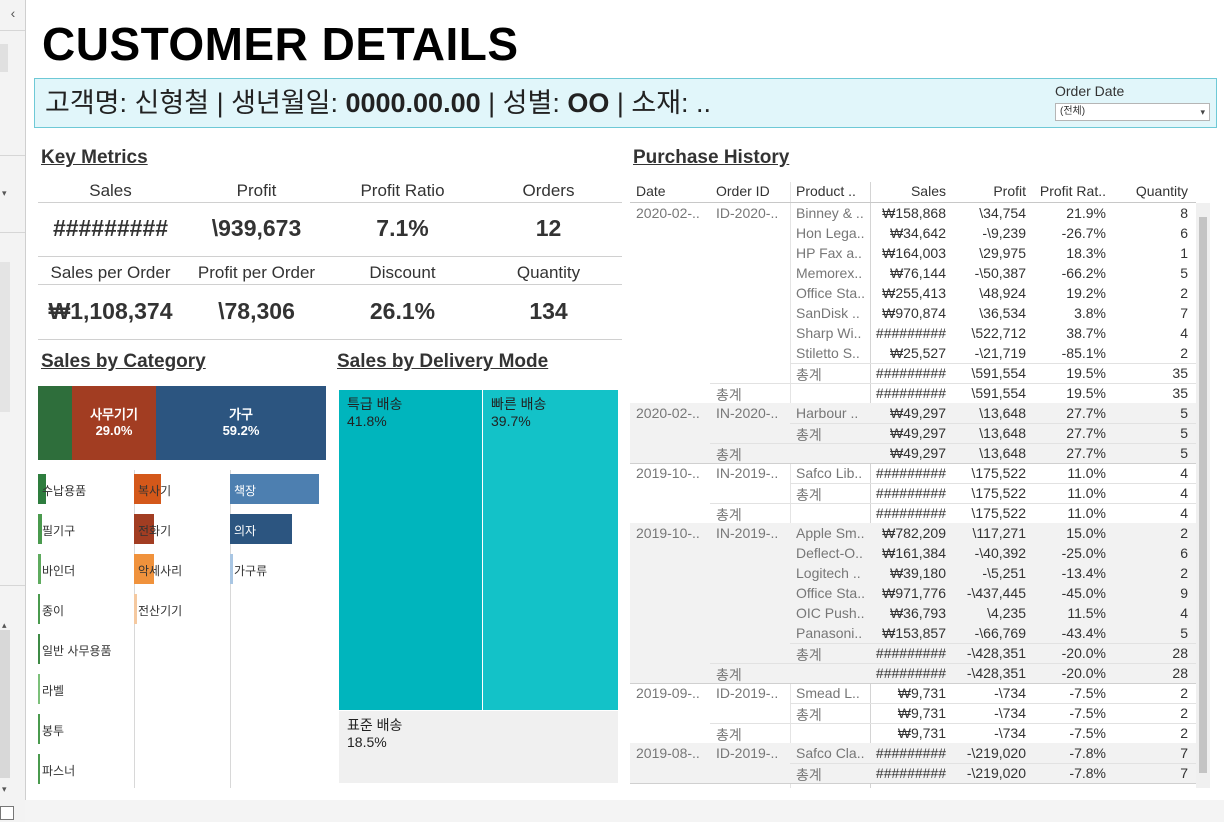  What do you see at coordinates (410, 550) in the screenshot?
I see `delivery-mode-tile: 특급 배송 41.8%` at bounding box center [410, 550].